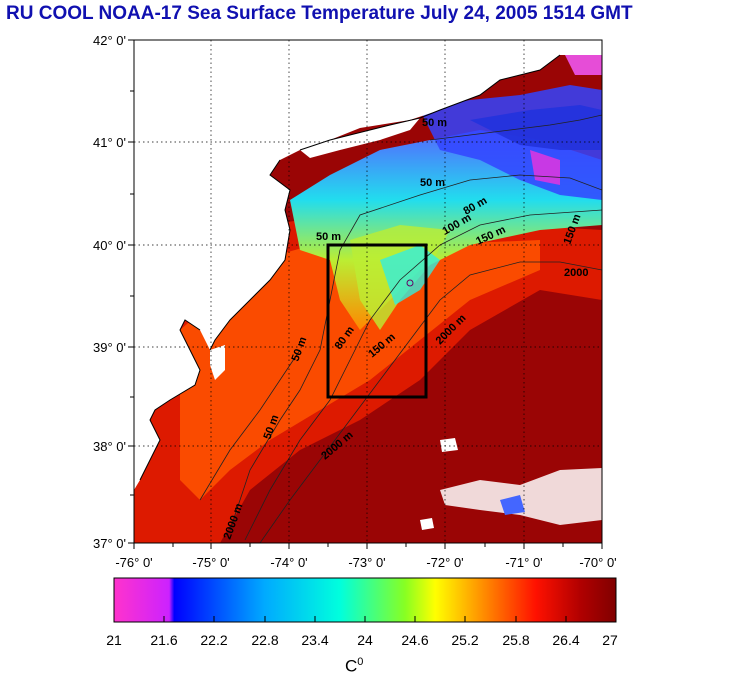 The image size is (734, 680). I want to click on lat-label: 41° 0', so click(109, 142).